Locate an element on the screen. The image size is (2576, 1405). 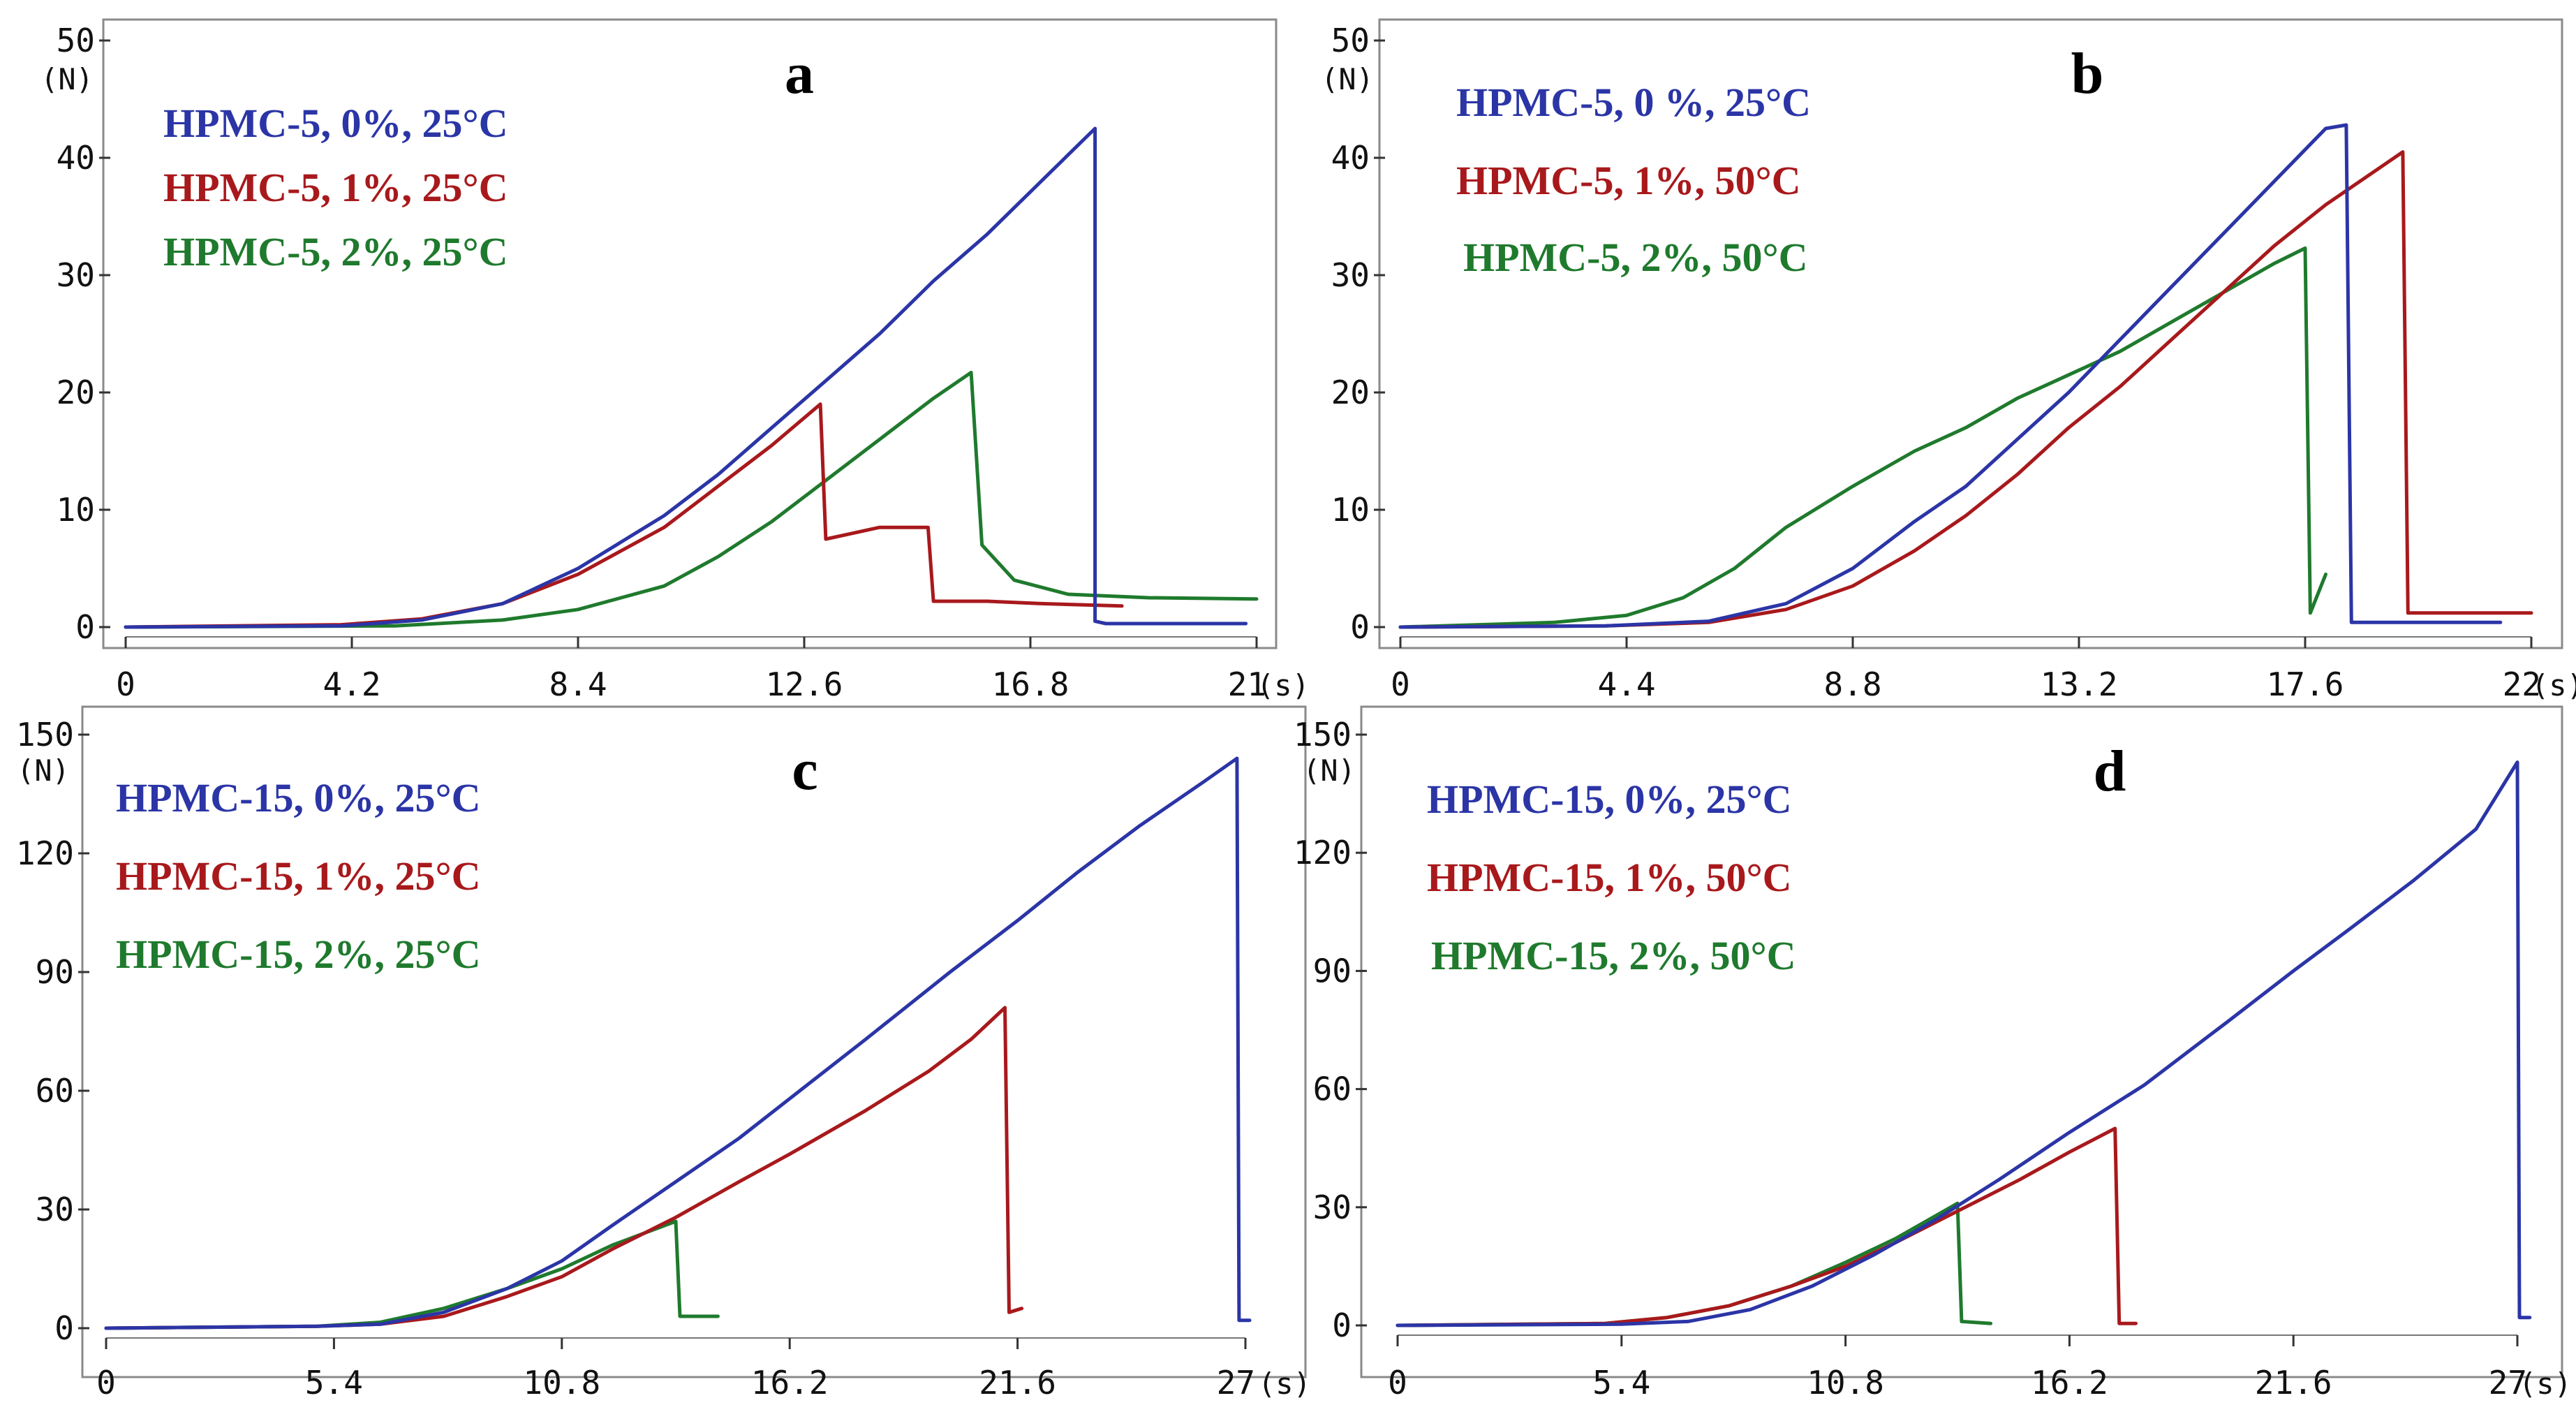
x-tick-label: 4.2 is located at coordinates (351, 684).